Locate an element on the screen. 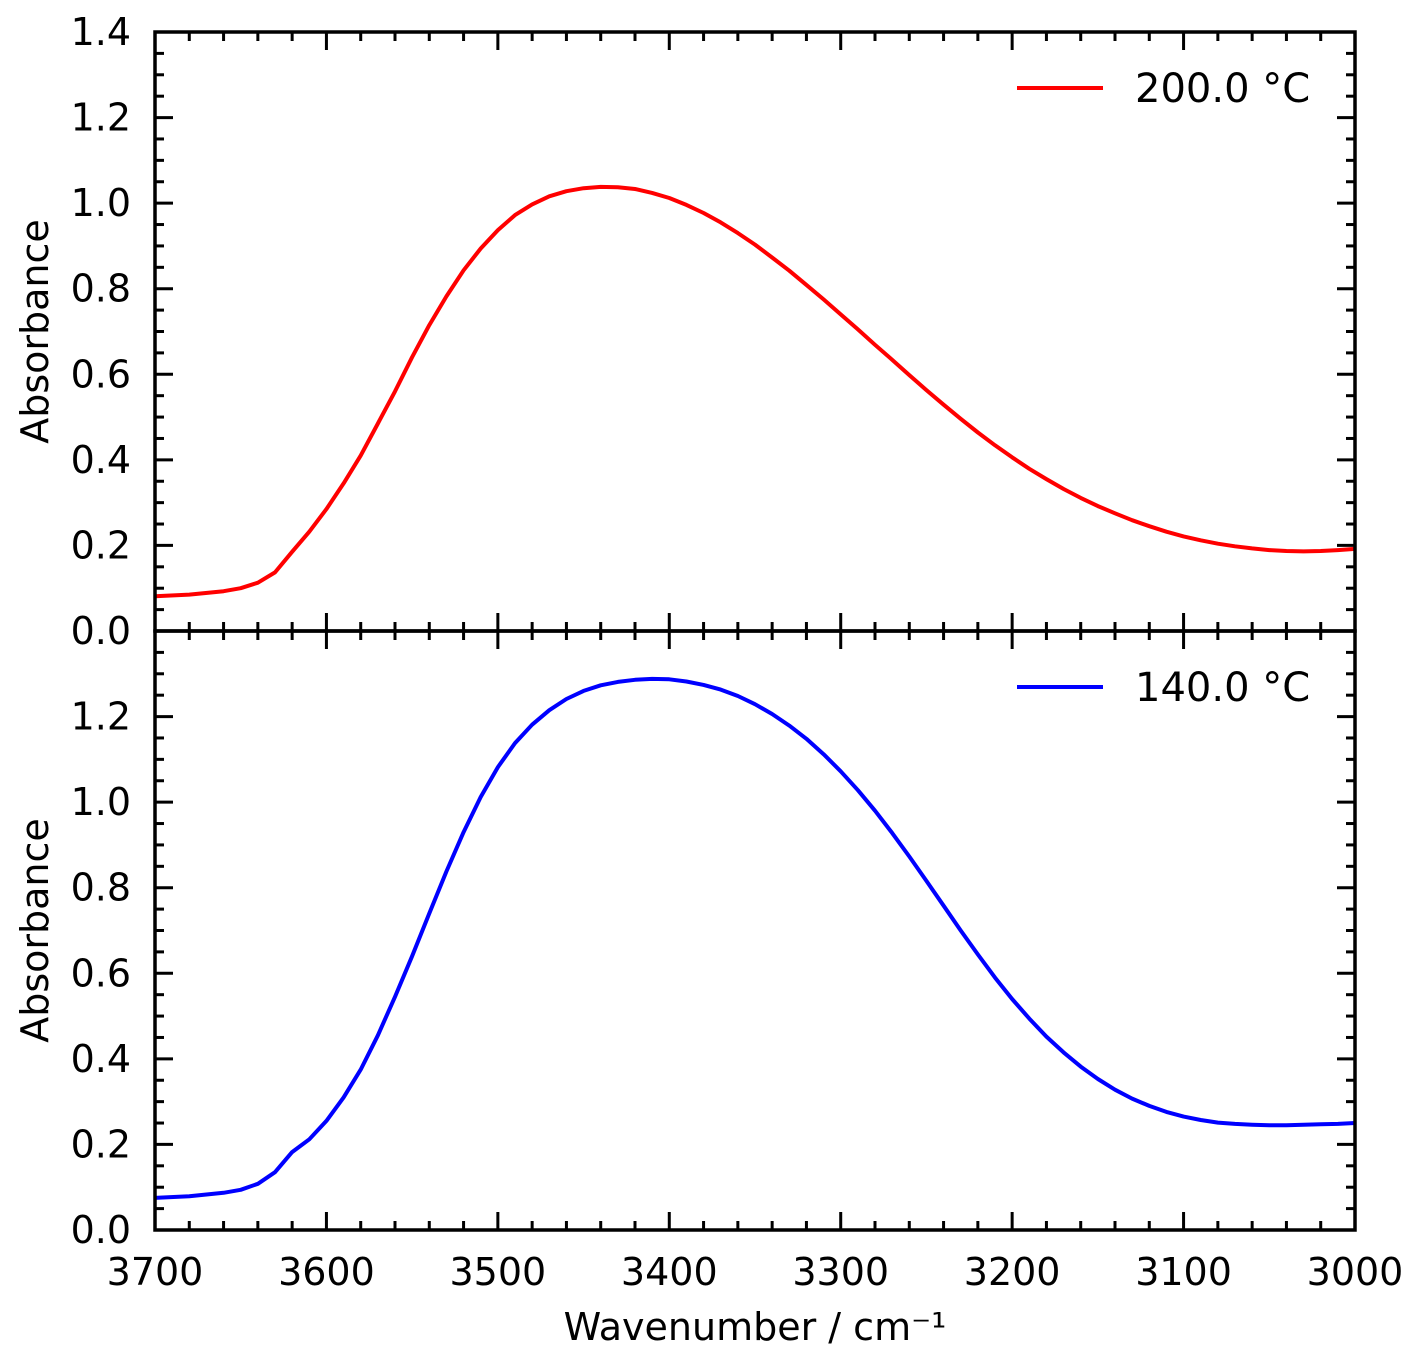 Image resolution: width=1421 pixels, height=1366 pixels. y-axis-title-bottom: Absorbance is located at coordinates (35, 930).